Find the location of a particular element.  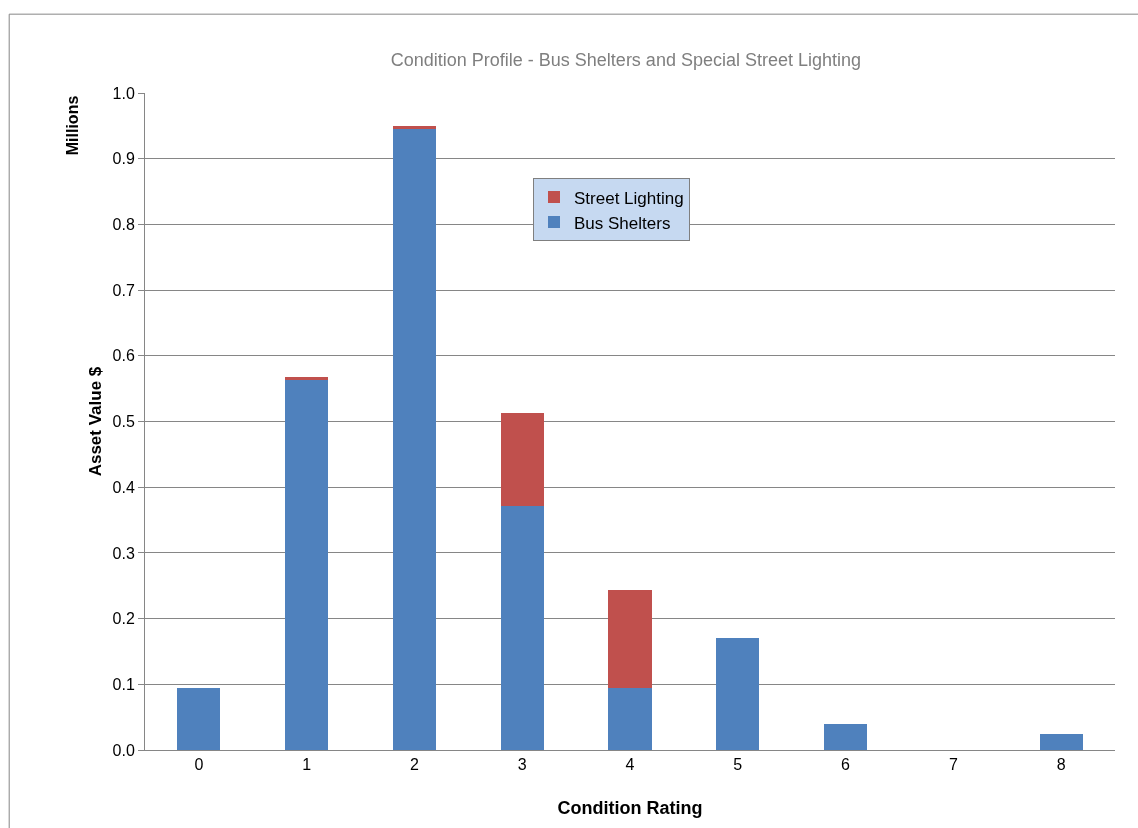

x-tick-label: 0 is located at coordinates (199, 765).